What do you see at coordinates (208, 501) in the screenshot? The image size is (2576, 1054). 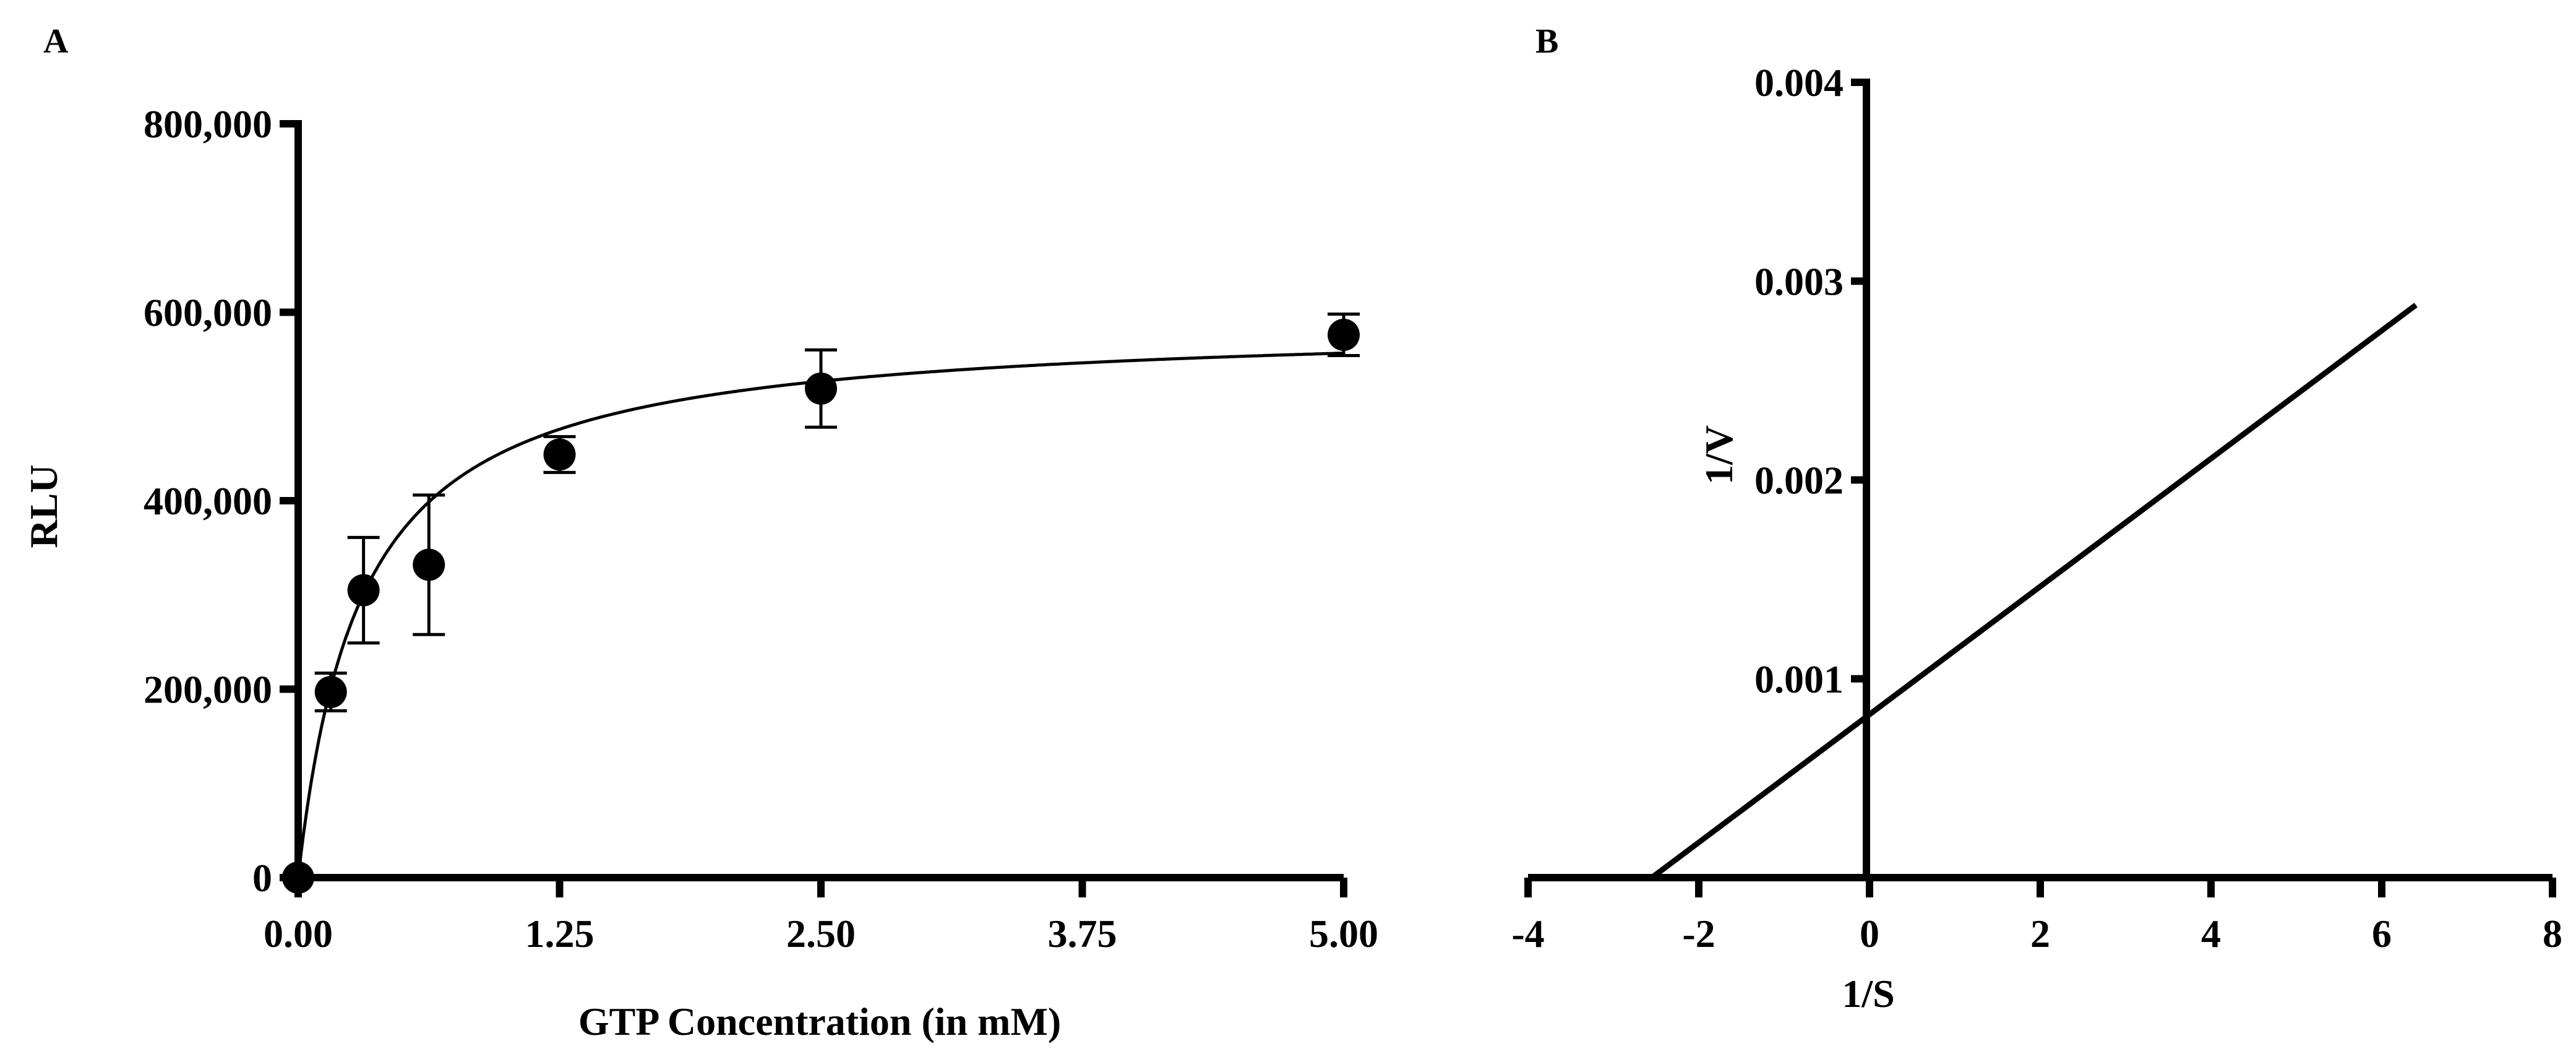 I see `panel-a-y-tick-label: 400,000` at bounding box center [208, 501].